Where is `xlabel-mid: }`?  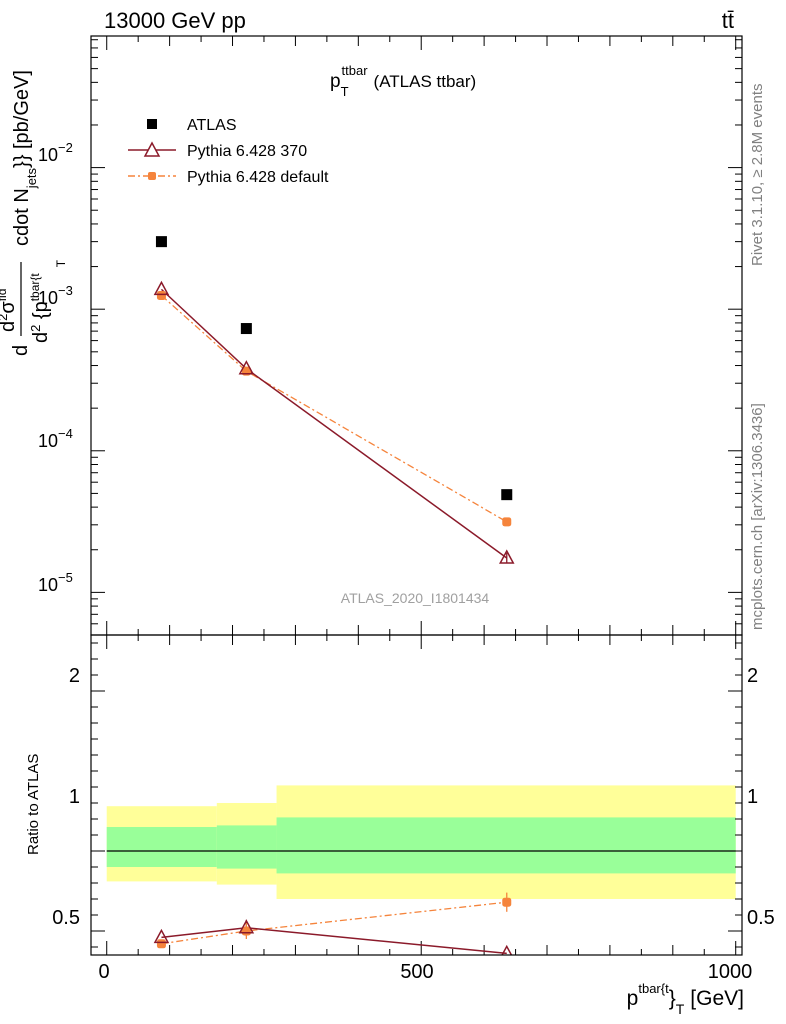
xlabel-mid: } is located at coordinates (672, 998).